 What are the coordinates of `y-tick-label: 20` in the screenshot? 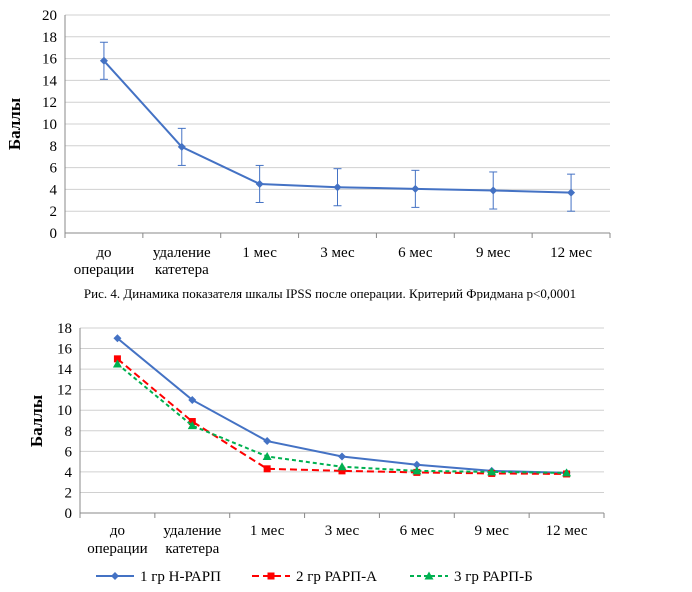 It's located at (49, 16).